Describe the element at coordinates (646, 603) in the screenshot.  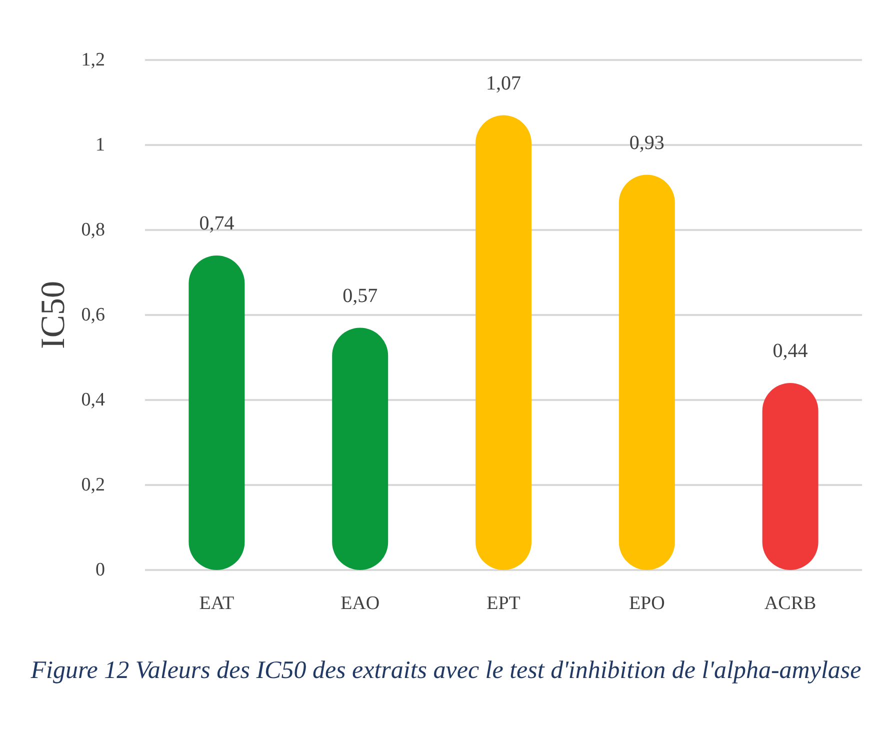
I see `x-tick-label: EPO` at that location.